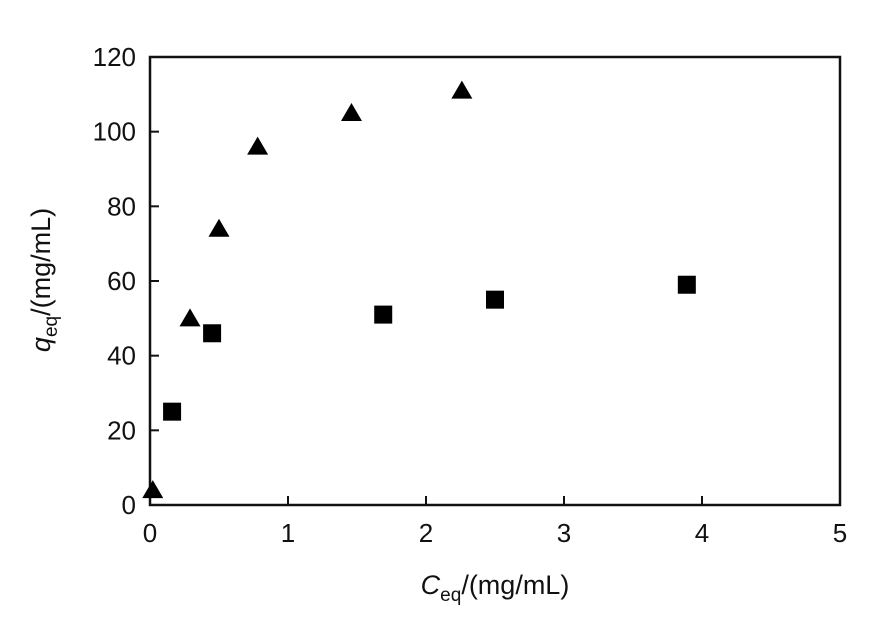  What do you see at coordinates (840, 533) in the screenshot?
I see `x-tick-label: 5` at bounding box center [840, 533].